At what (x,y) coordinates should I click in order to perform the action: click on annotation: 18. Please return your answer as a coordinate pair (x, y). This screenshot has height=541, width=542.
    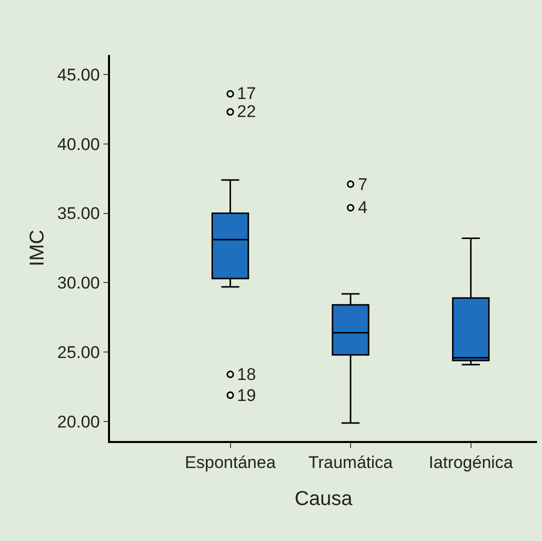
    Looking at the image, I should click on (246, 374).